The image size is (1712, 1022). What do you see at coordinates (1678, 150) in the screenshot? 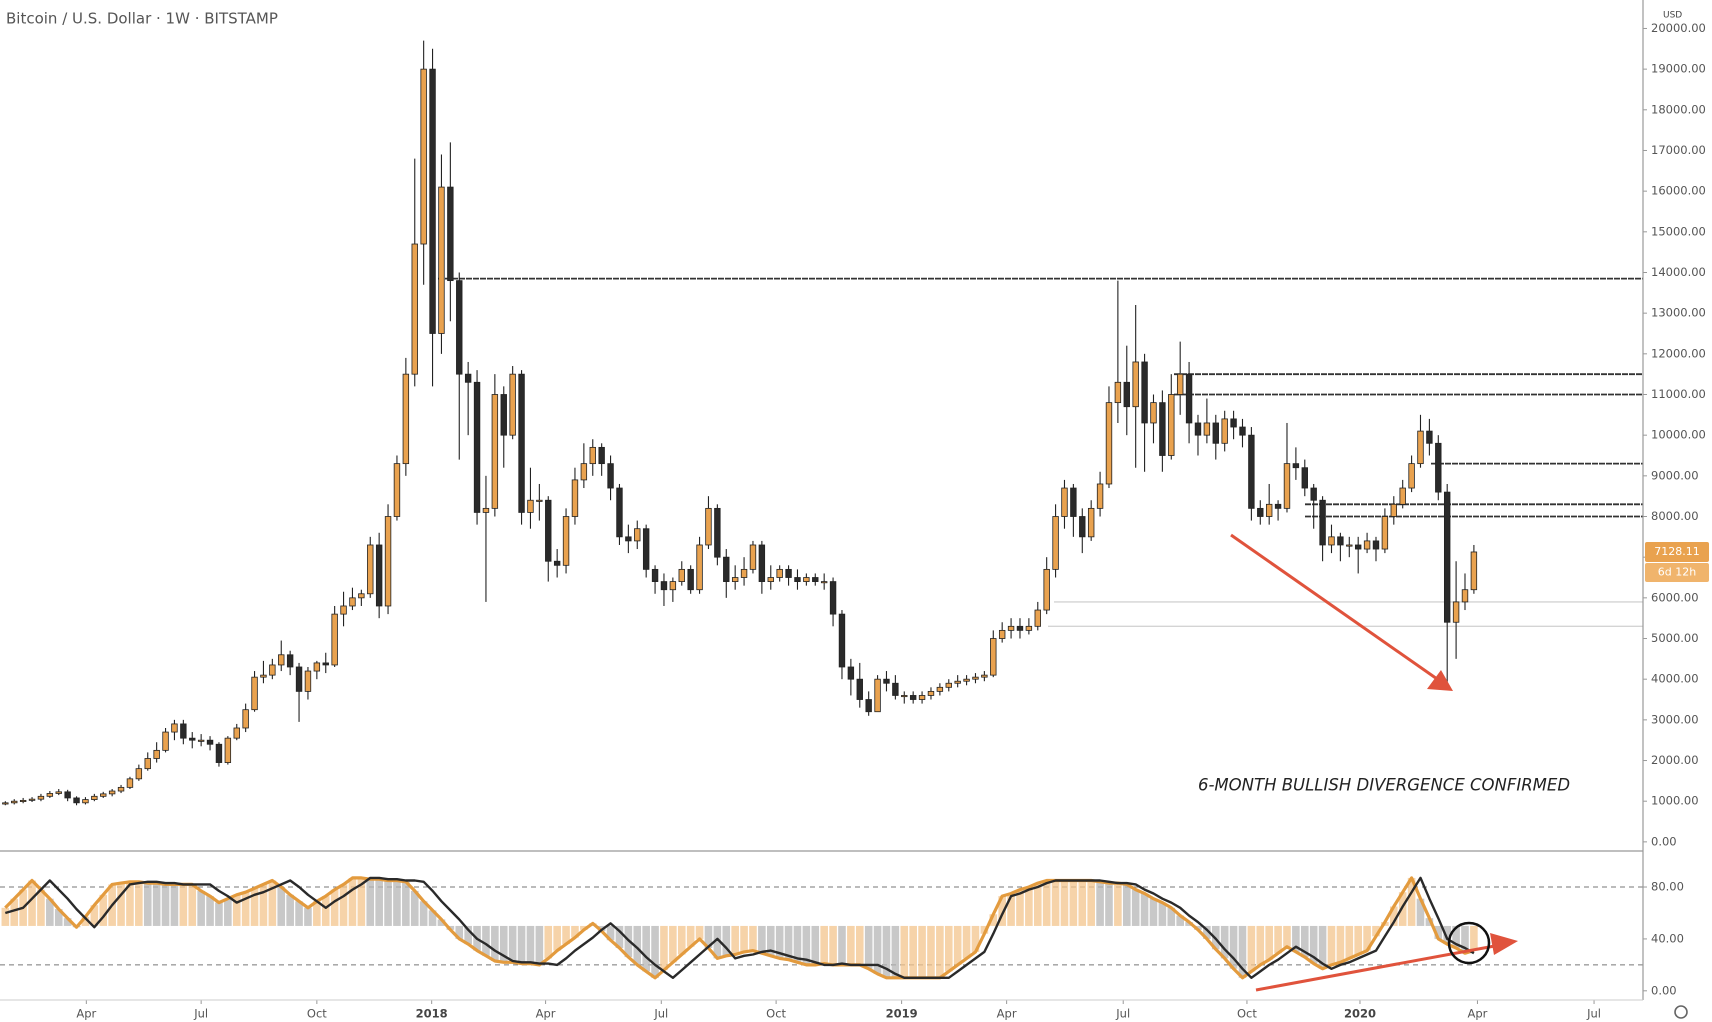
I see `y-tick-label: 17000.00` at bounding box center [1678, 150].